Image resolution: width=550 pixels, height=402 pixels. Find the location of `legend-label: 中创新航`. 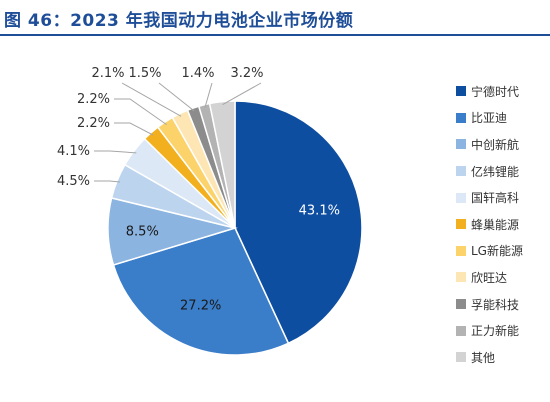

legend-label: 中创新航 is located at coordinates (495, 144).